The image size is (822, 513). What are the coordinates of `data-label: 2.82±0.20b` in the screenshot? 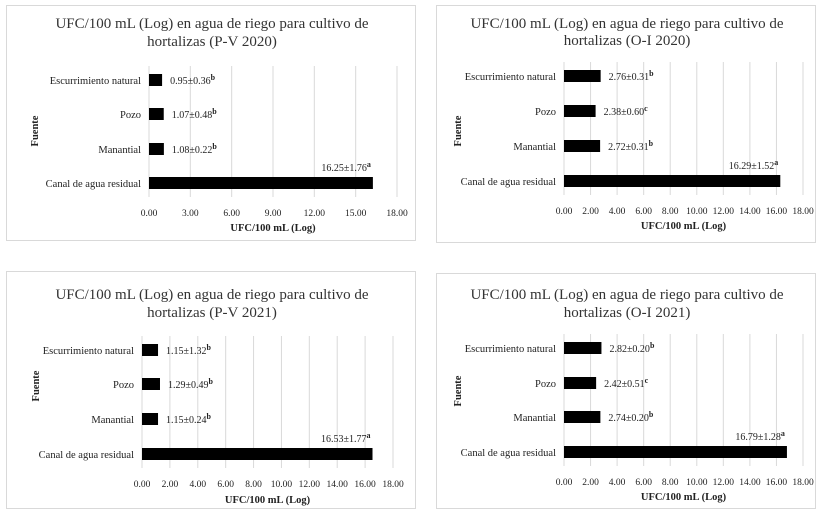 It's located at (632, 348).